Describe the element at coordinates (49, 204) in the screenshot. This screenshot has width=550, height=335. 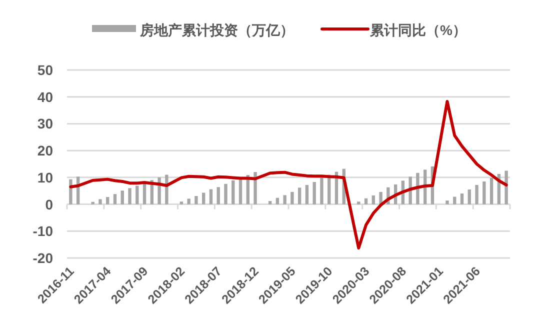
I see `y-tick-label: 0` at that location.